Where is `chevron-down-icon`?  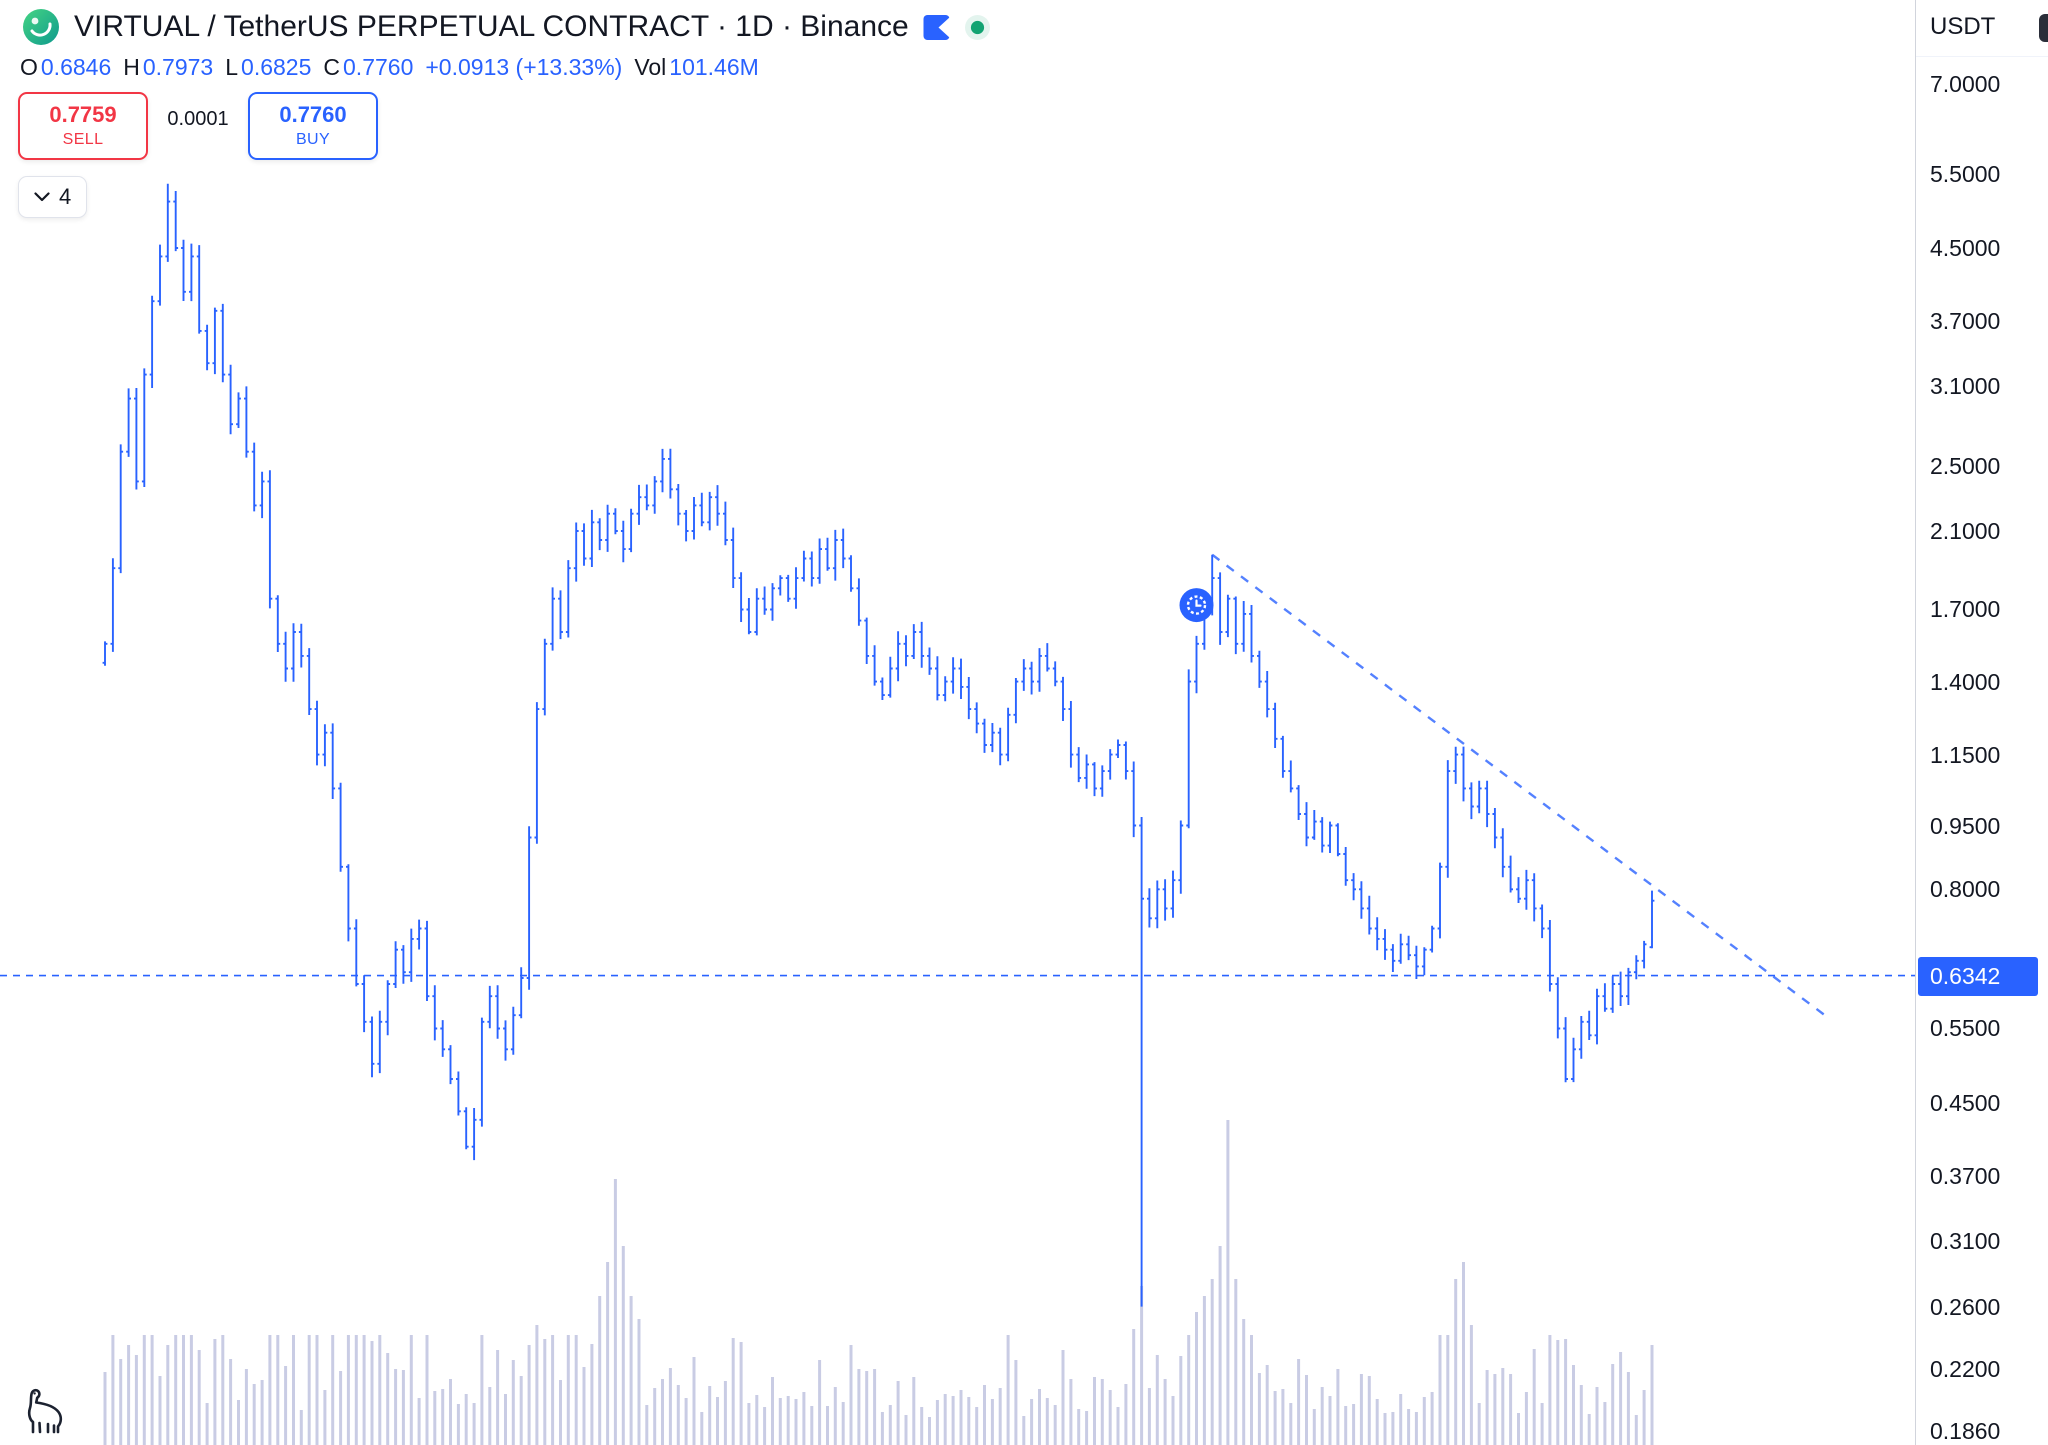
chevron-down-icon is located at coordinates (42, 197).